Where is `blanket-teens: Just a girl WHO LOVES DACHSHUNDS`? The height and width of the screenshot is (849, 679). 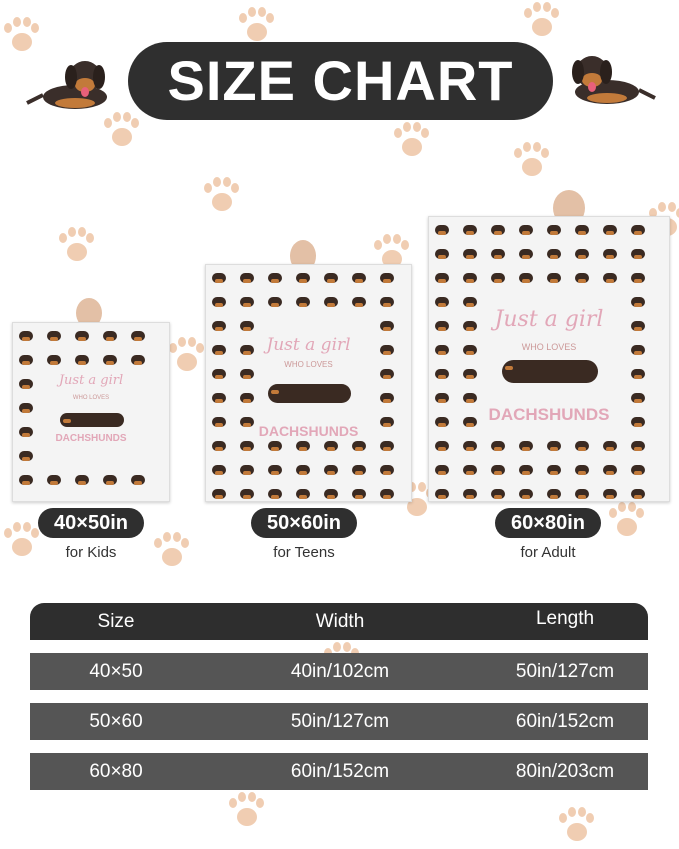 blanket-teens: Just a girl WHO LOVES DACHSHUNDS is located at coordinates (308, 383).